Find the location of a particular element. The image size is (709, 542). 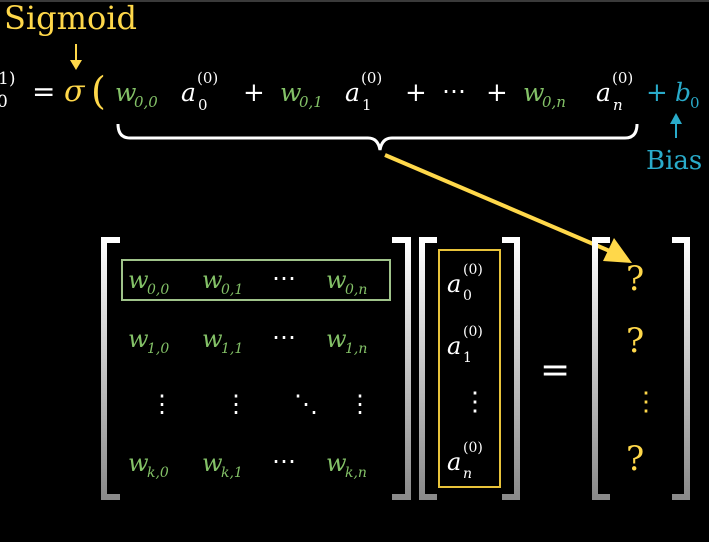

result-cells: ?? ⋮? is located at coordinates (642, 369).